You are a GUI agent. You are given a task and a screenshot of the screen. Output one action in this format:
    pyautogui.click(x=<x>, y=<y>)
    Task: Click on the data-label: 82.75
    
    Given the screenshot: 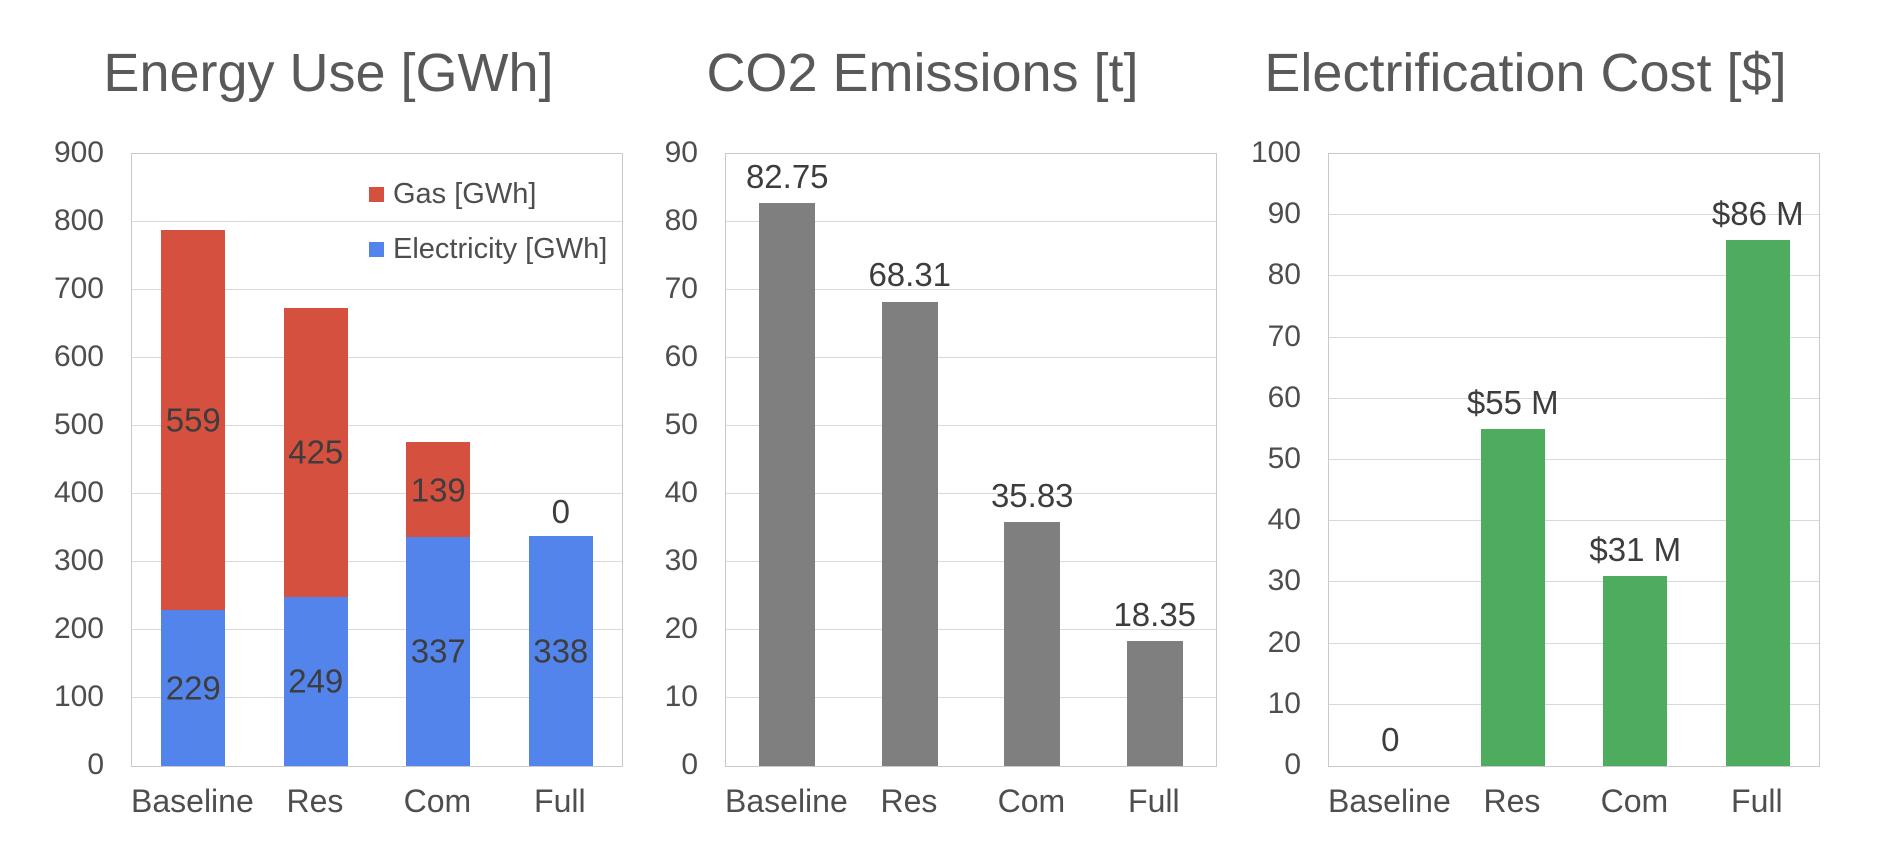 What is the action you would take?
    pyautogui.click(x=787, y=177)
    